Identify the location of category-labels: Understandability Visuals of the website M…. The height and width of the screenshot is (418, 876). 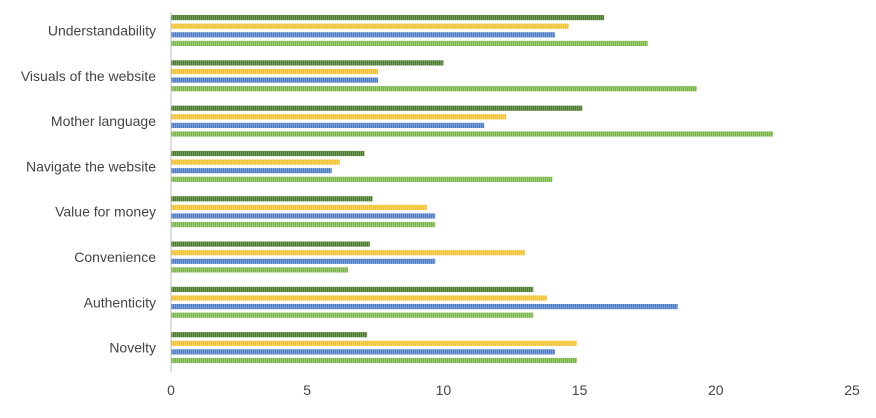
(88, 189).